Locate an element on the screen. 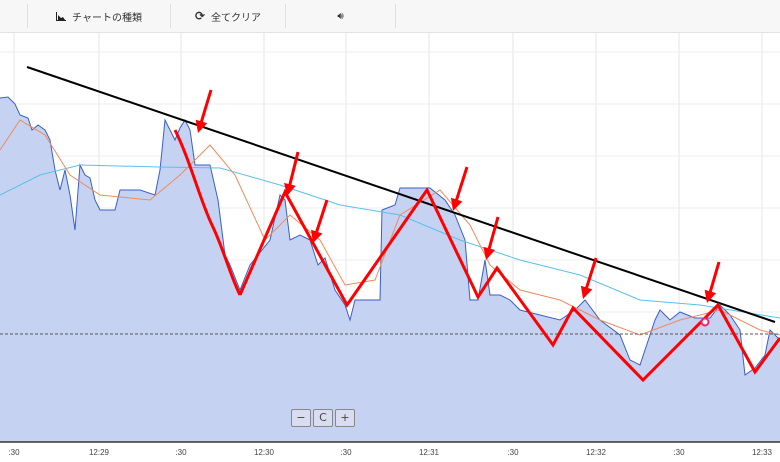 This screenshot has height=462, width=780. speaker-icon: 🔊︎ is located at coordinates (340, 16).